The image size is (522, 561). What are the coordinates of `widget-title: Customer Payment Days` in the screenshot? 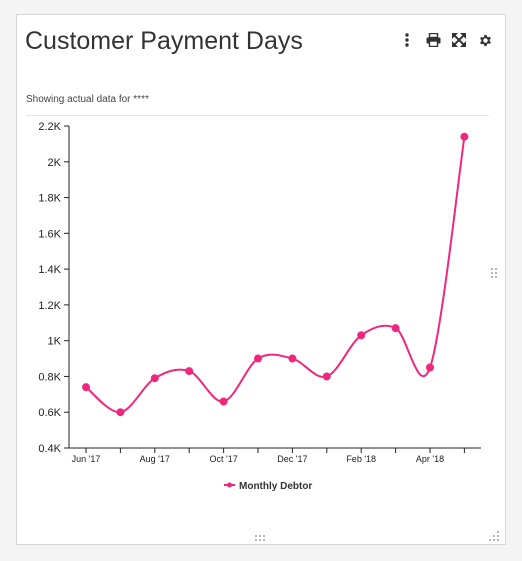 It's located at (164, 41).